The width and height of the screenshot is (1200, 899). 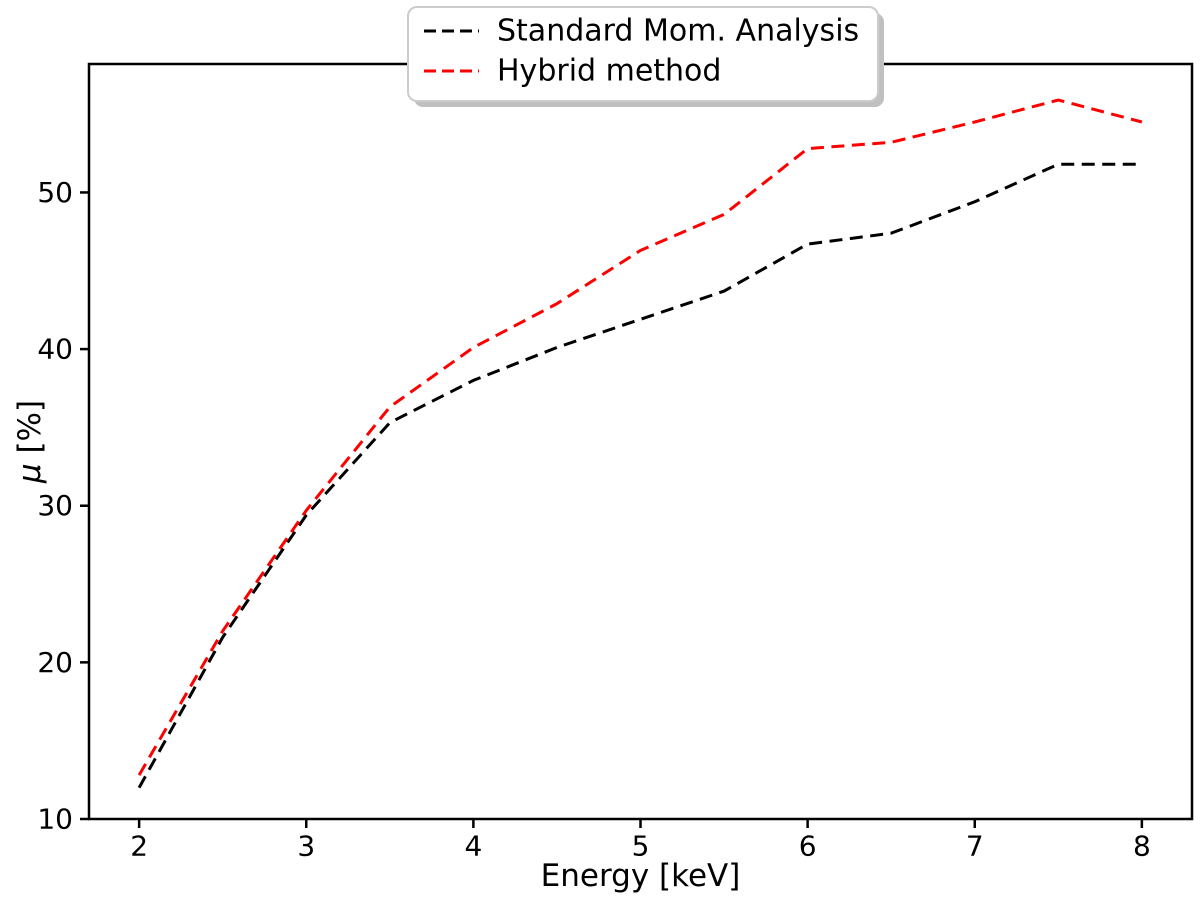 What do you see at coordinates (55, 192) in the screenshot?
I see `y-tick-label: 50` at bounding box center [55, 192].